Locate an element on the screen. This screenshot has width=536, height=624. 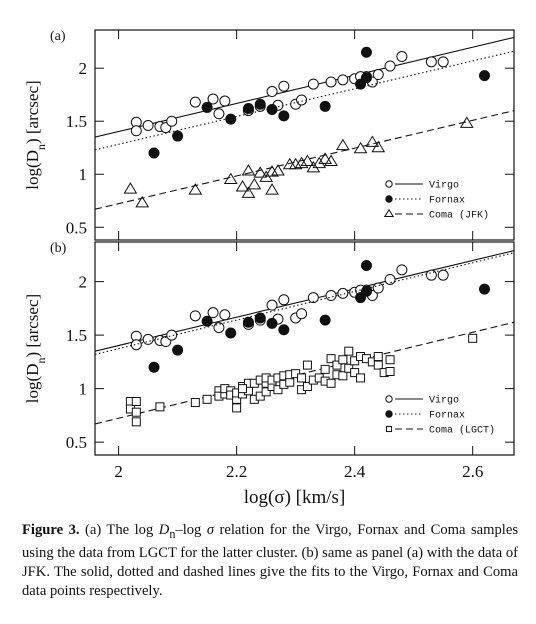
y-axis-label-part: ) [arcsec] is located at coordinates (32, 112).